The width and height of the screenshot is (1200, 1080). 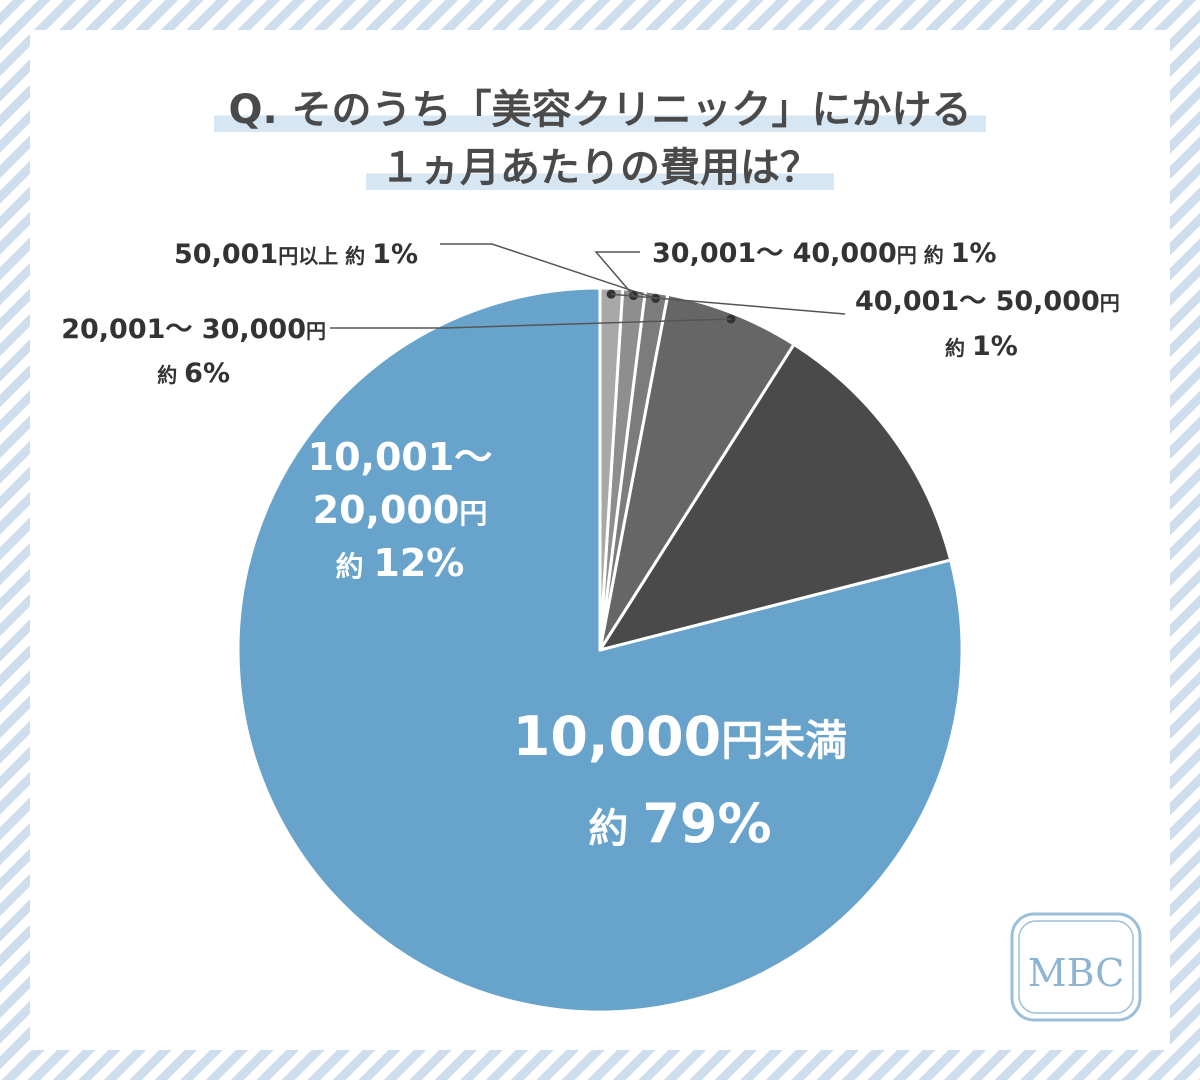 I want to click on slice-label-5: 30,001〜 40,000円 約 1%, so click(x=824, y=253).